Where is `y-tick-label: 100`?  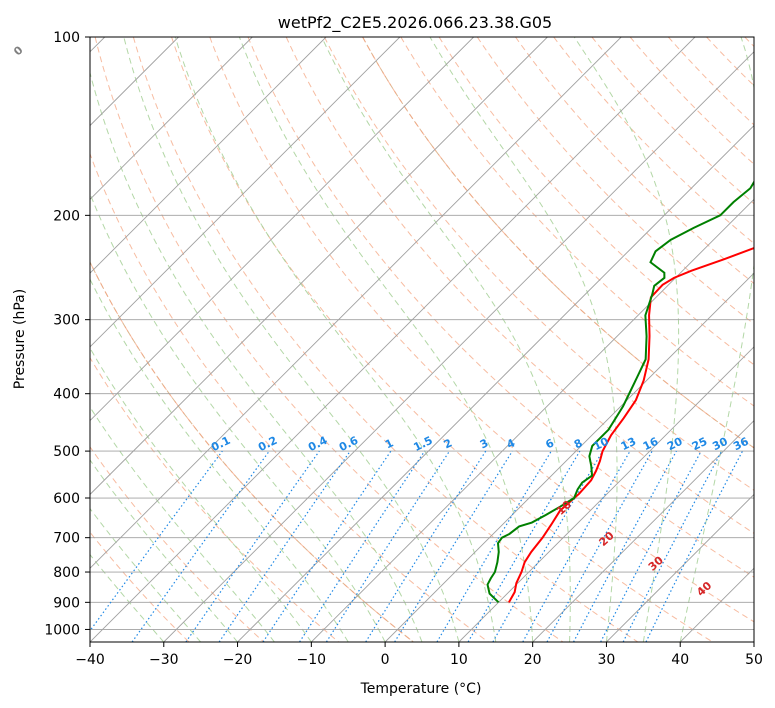 y-tick-label: 100 is located at coordinates (66, 38).